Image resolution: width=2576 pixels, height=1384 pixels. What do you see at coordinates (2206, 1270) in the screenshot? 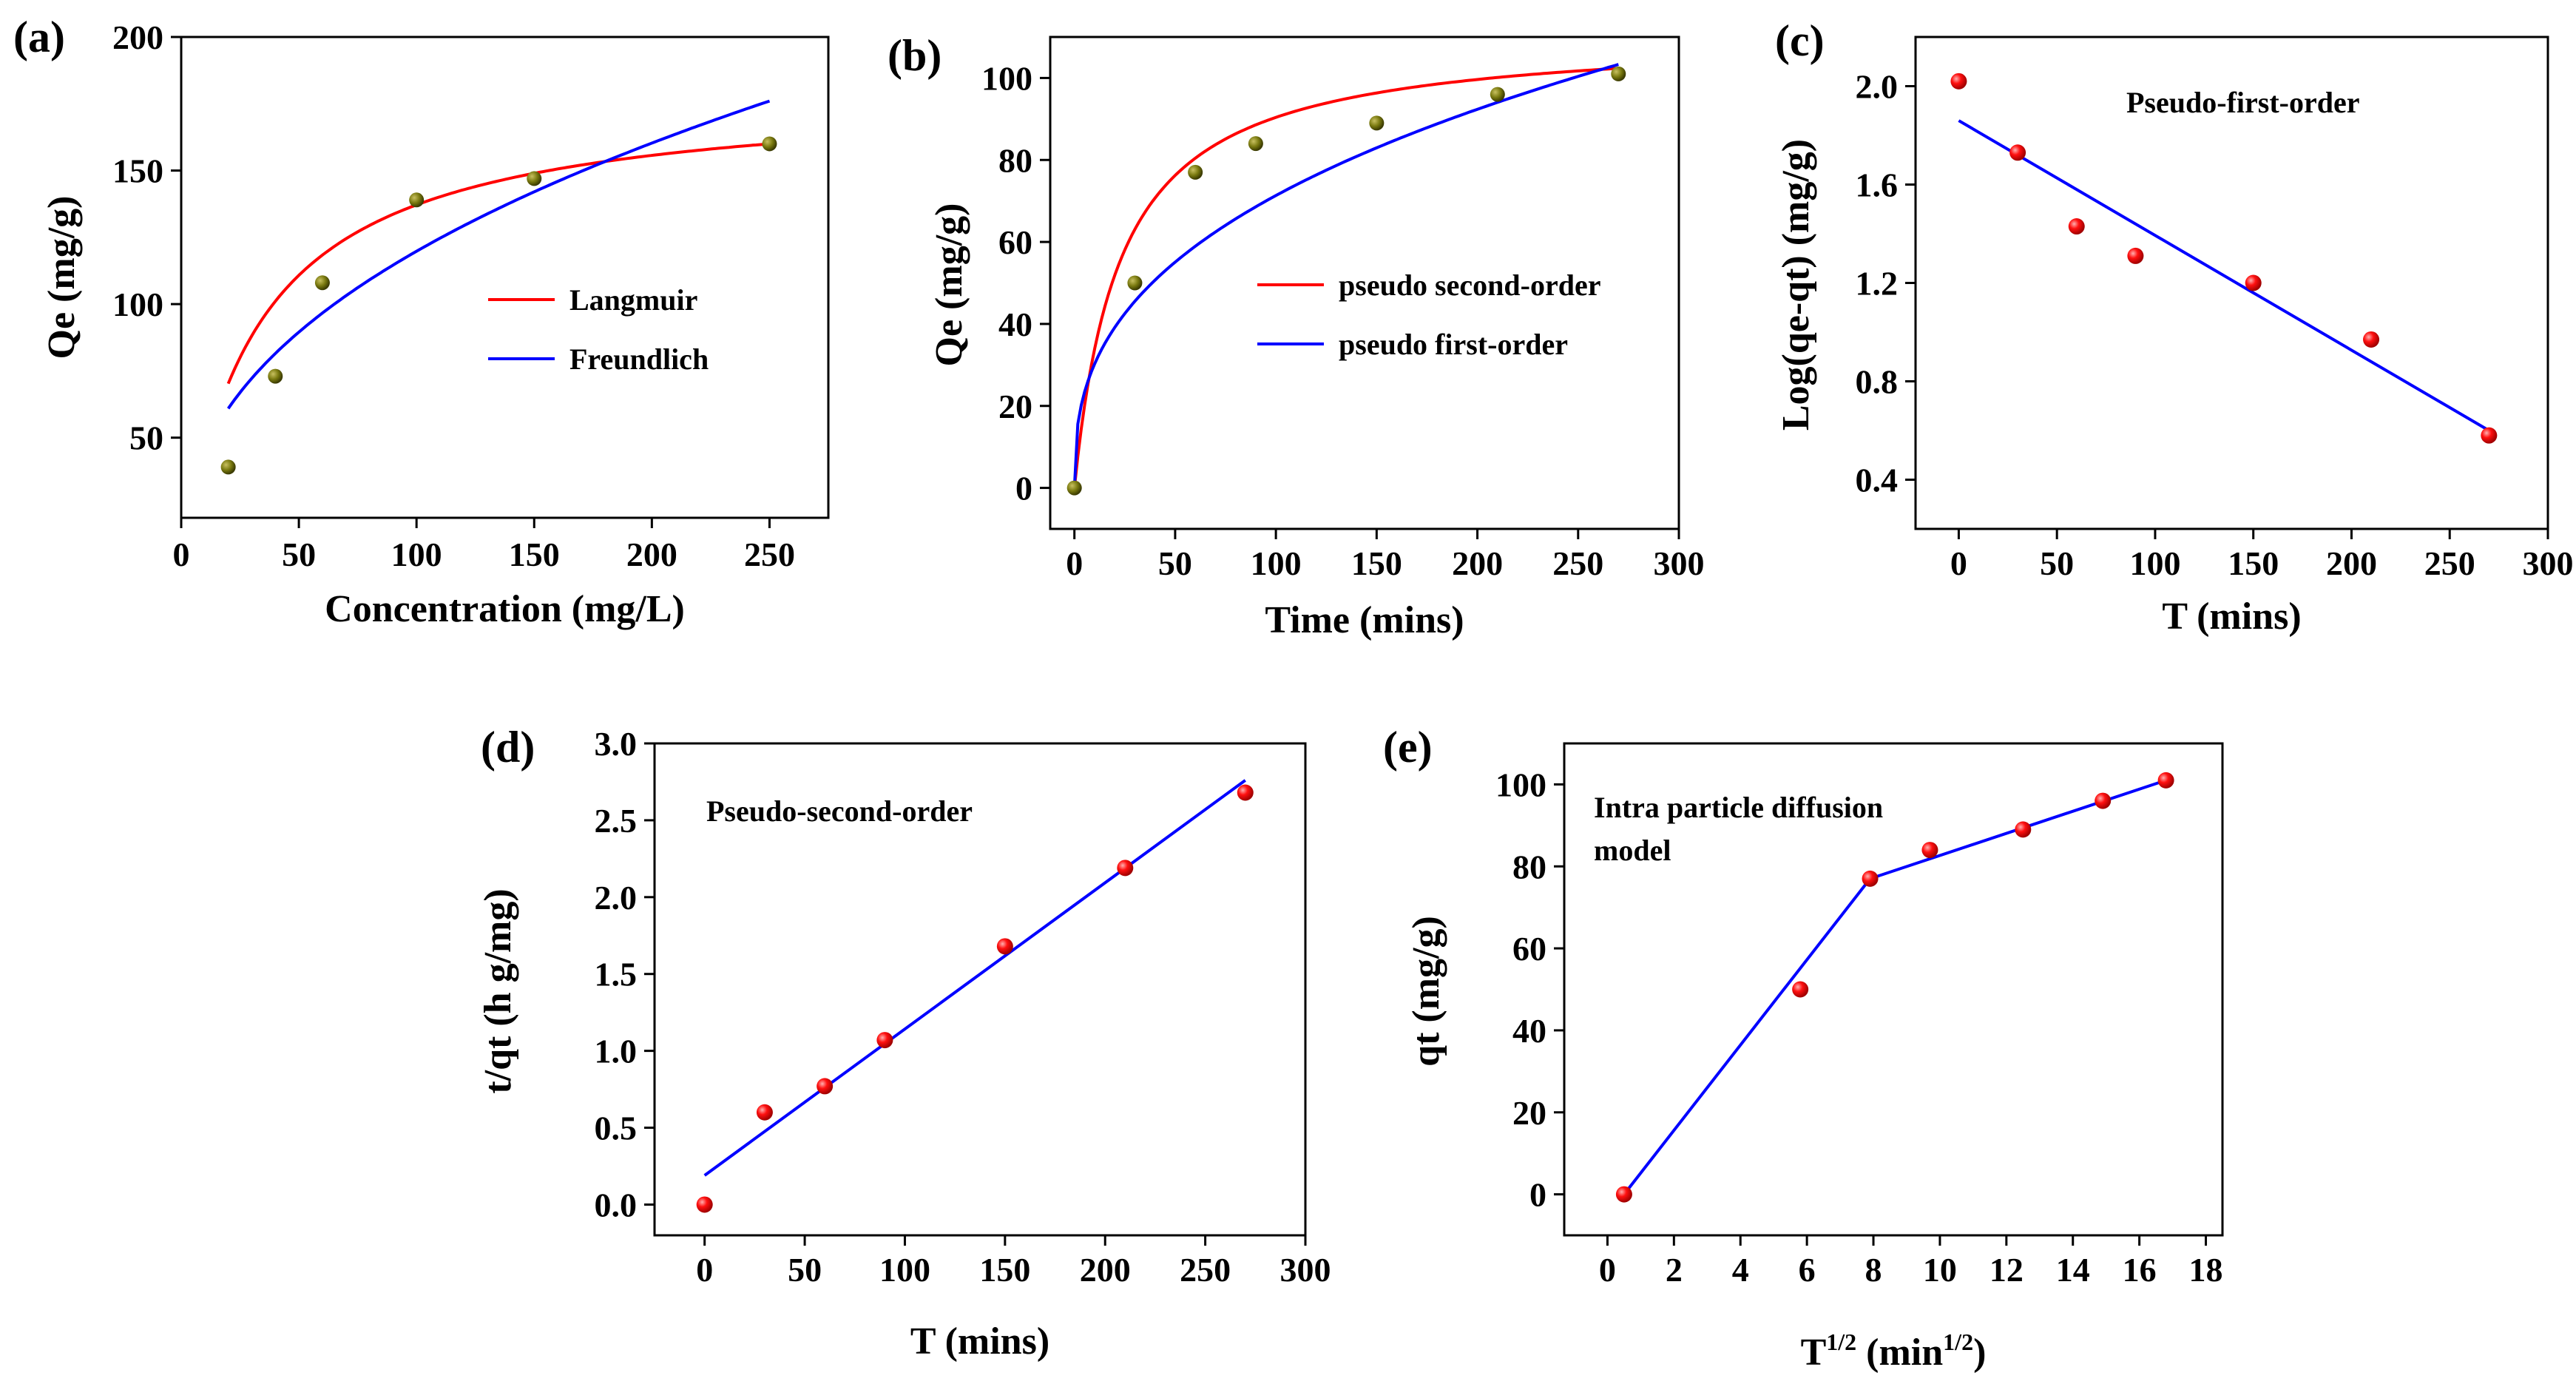
I see `x-tick-label: 18` at bounding box center [2206, 1270].